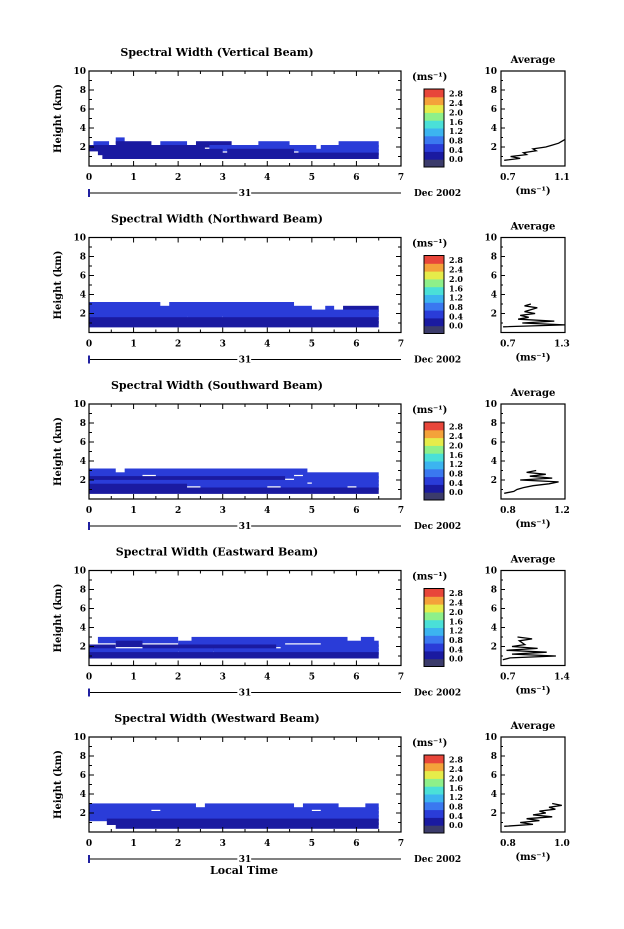 This screenshot has height=929, width=624. Describe the element at coordinates (434, 794) in the screenshot. I see `colorbar-frame` at that location.